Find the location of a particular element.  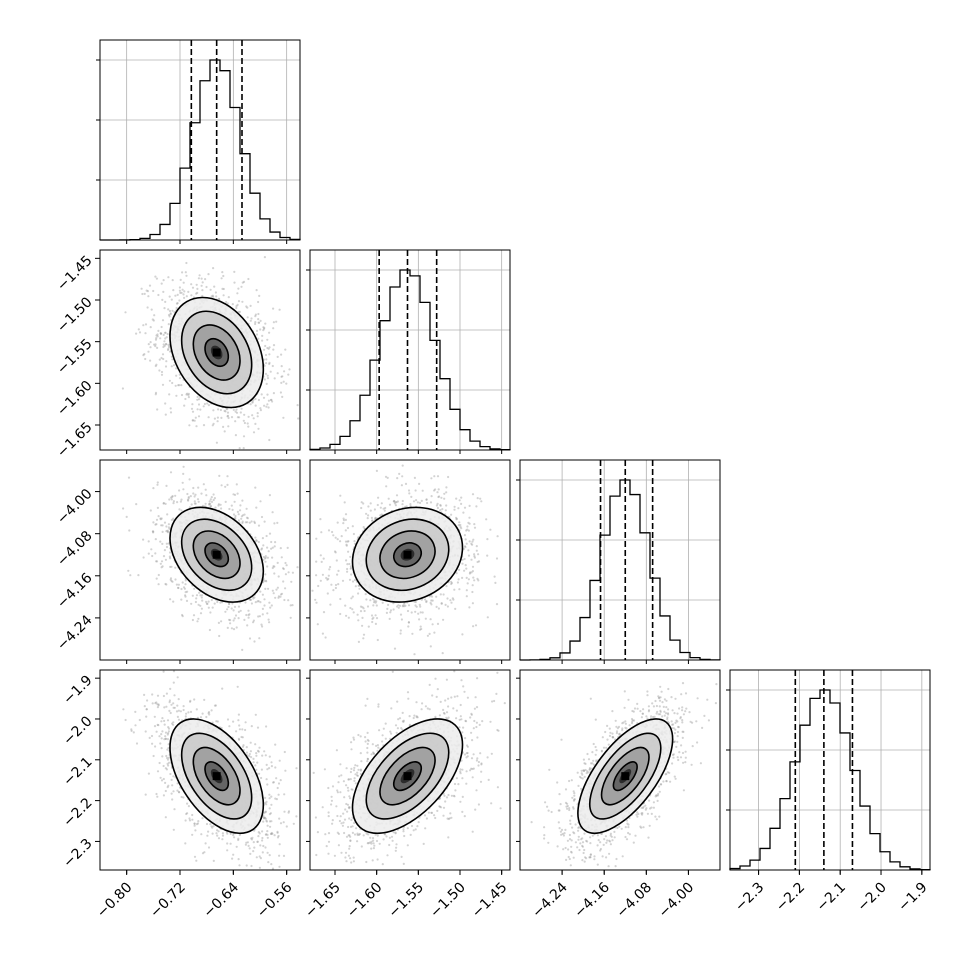

x-tick-label-3-2: −2.1 is located at coordinates (831, 897).